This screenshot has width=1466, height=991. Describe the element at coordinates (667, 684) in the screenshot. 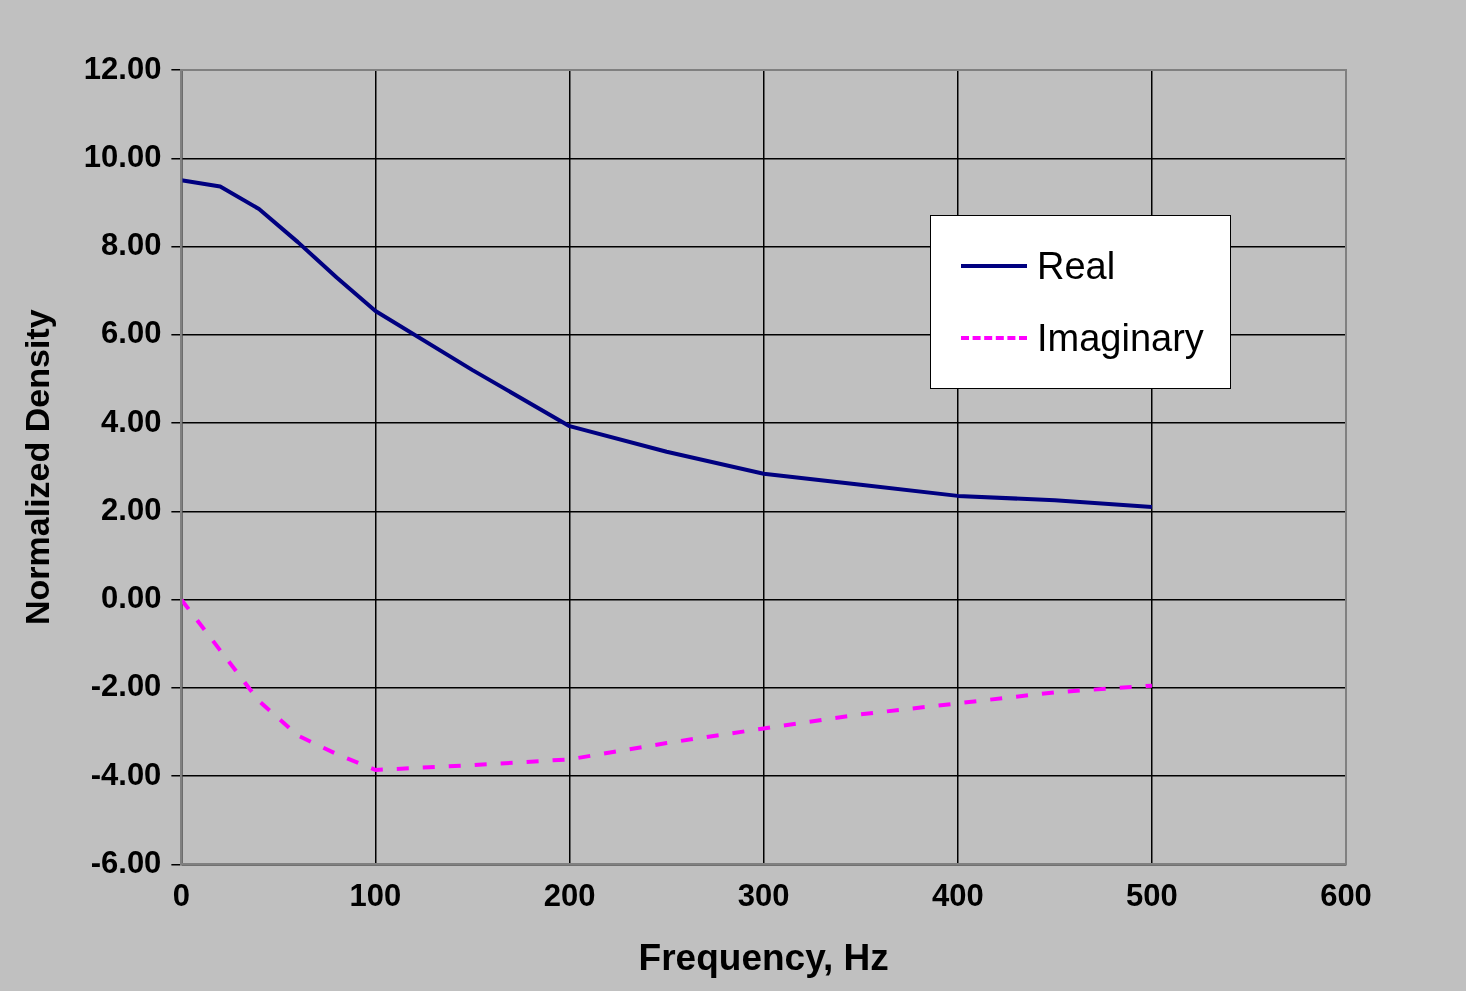

I see `line-series` at that location.